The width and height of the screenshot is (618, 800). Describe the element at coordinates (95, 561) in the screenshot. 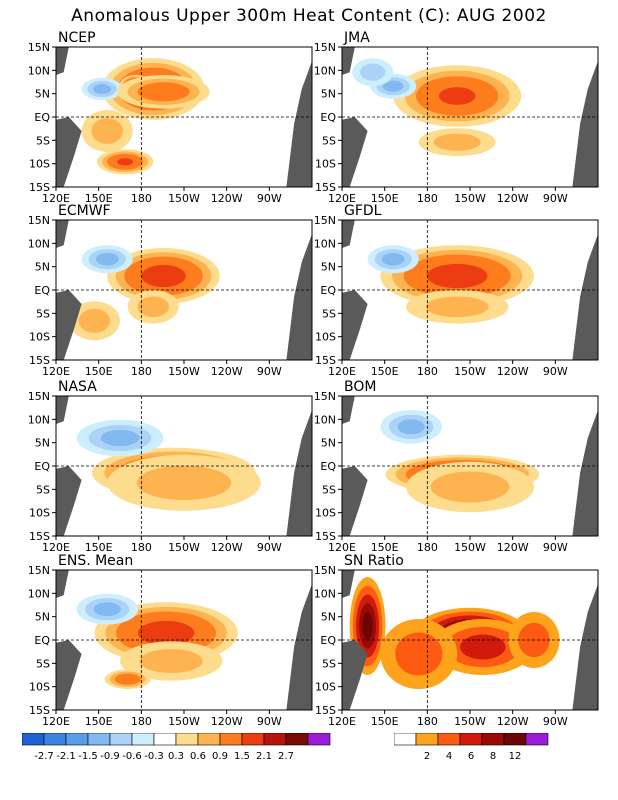

I see `panel-title: ENS. Mean` at that location.